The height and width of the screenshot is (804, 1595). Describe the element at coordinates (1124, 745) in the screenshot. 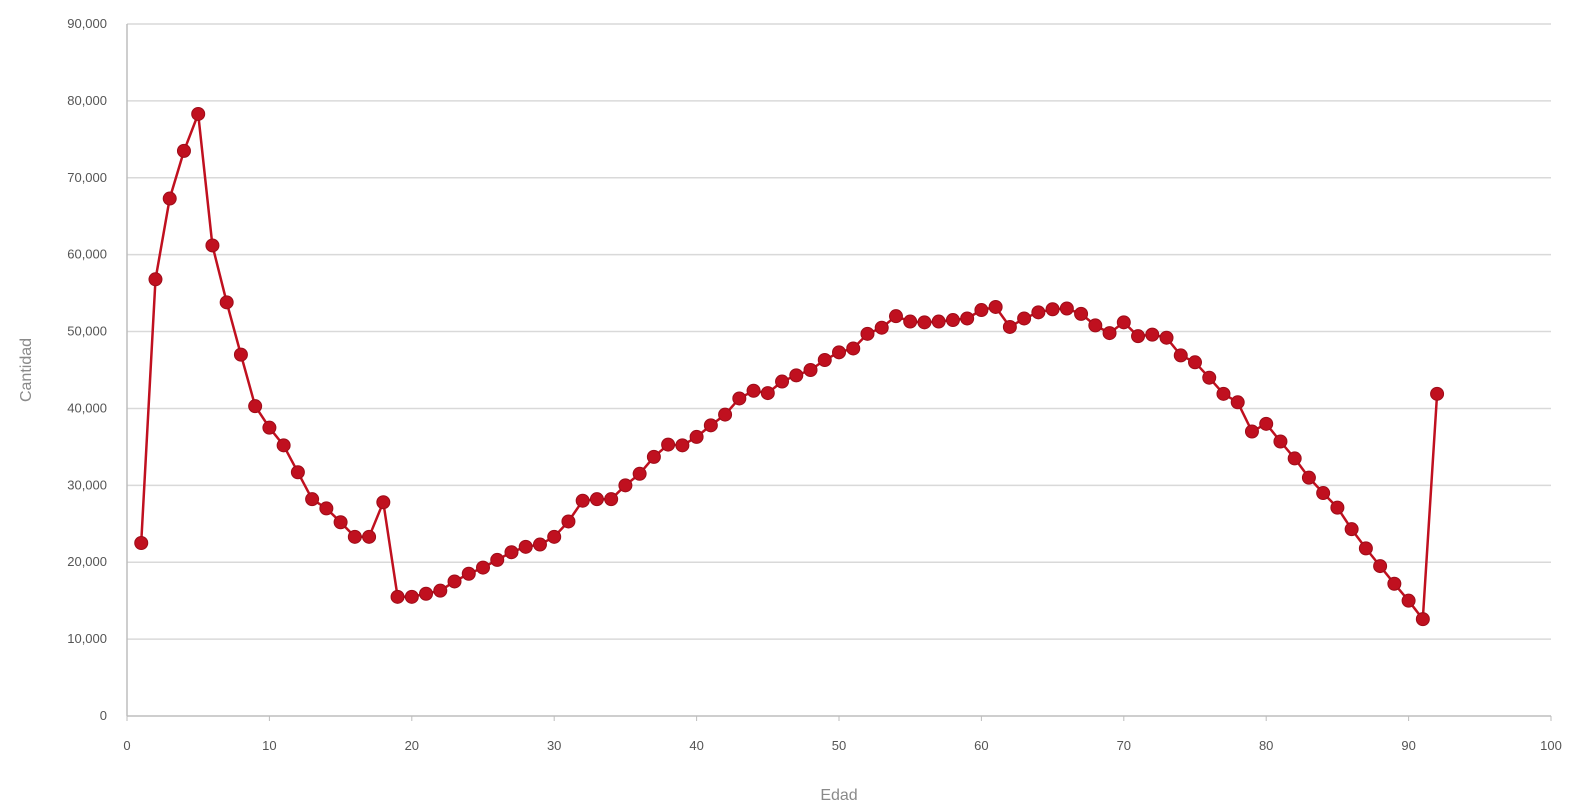

I see `x-tick-label: 70` at that location.